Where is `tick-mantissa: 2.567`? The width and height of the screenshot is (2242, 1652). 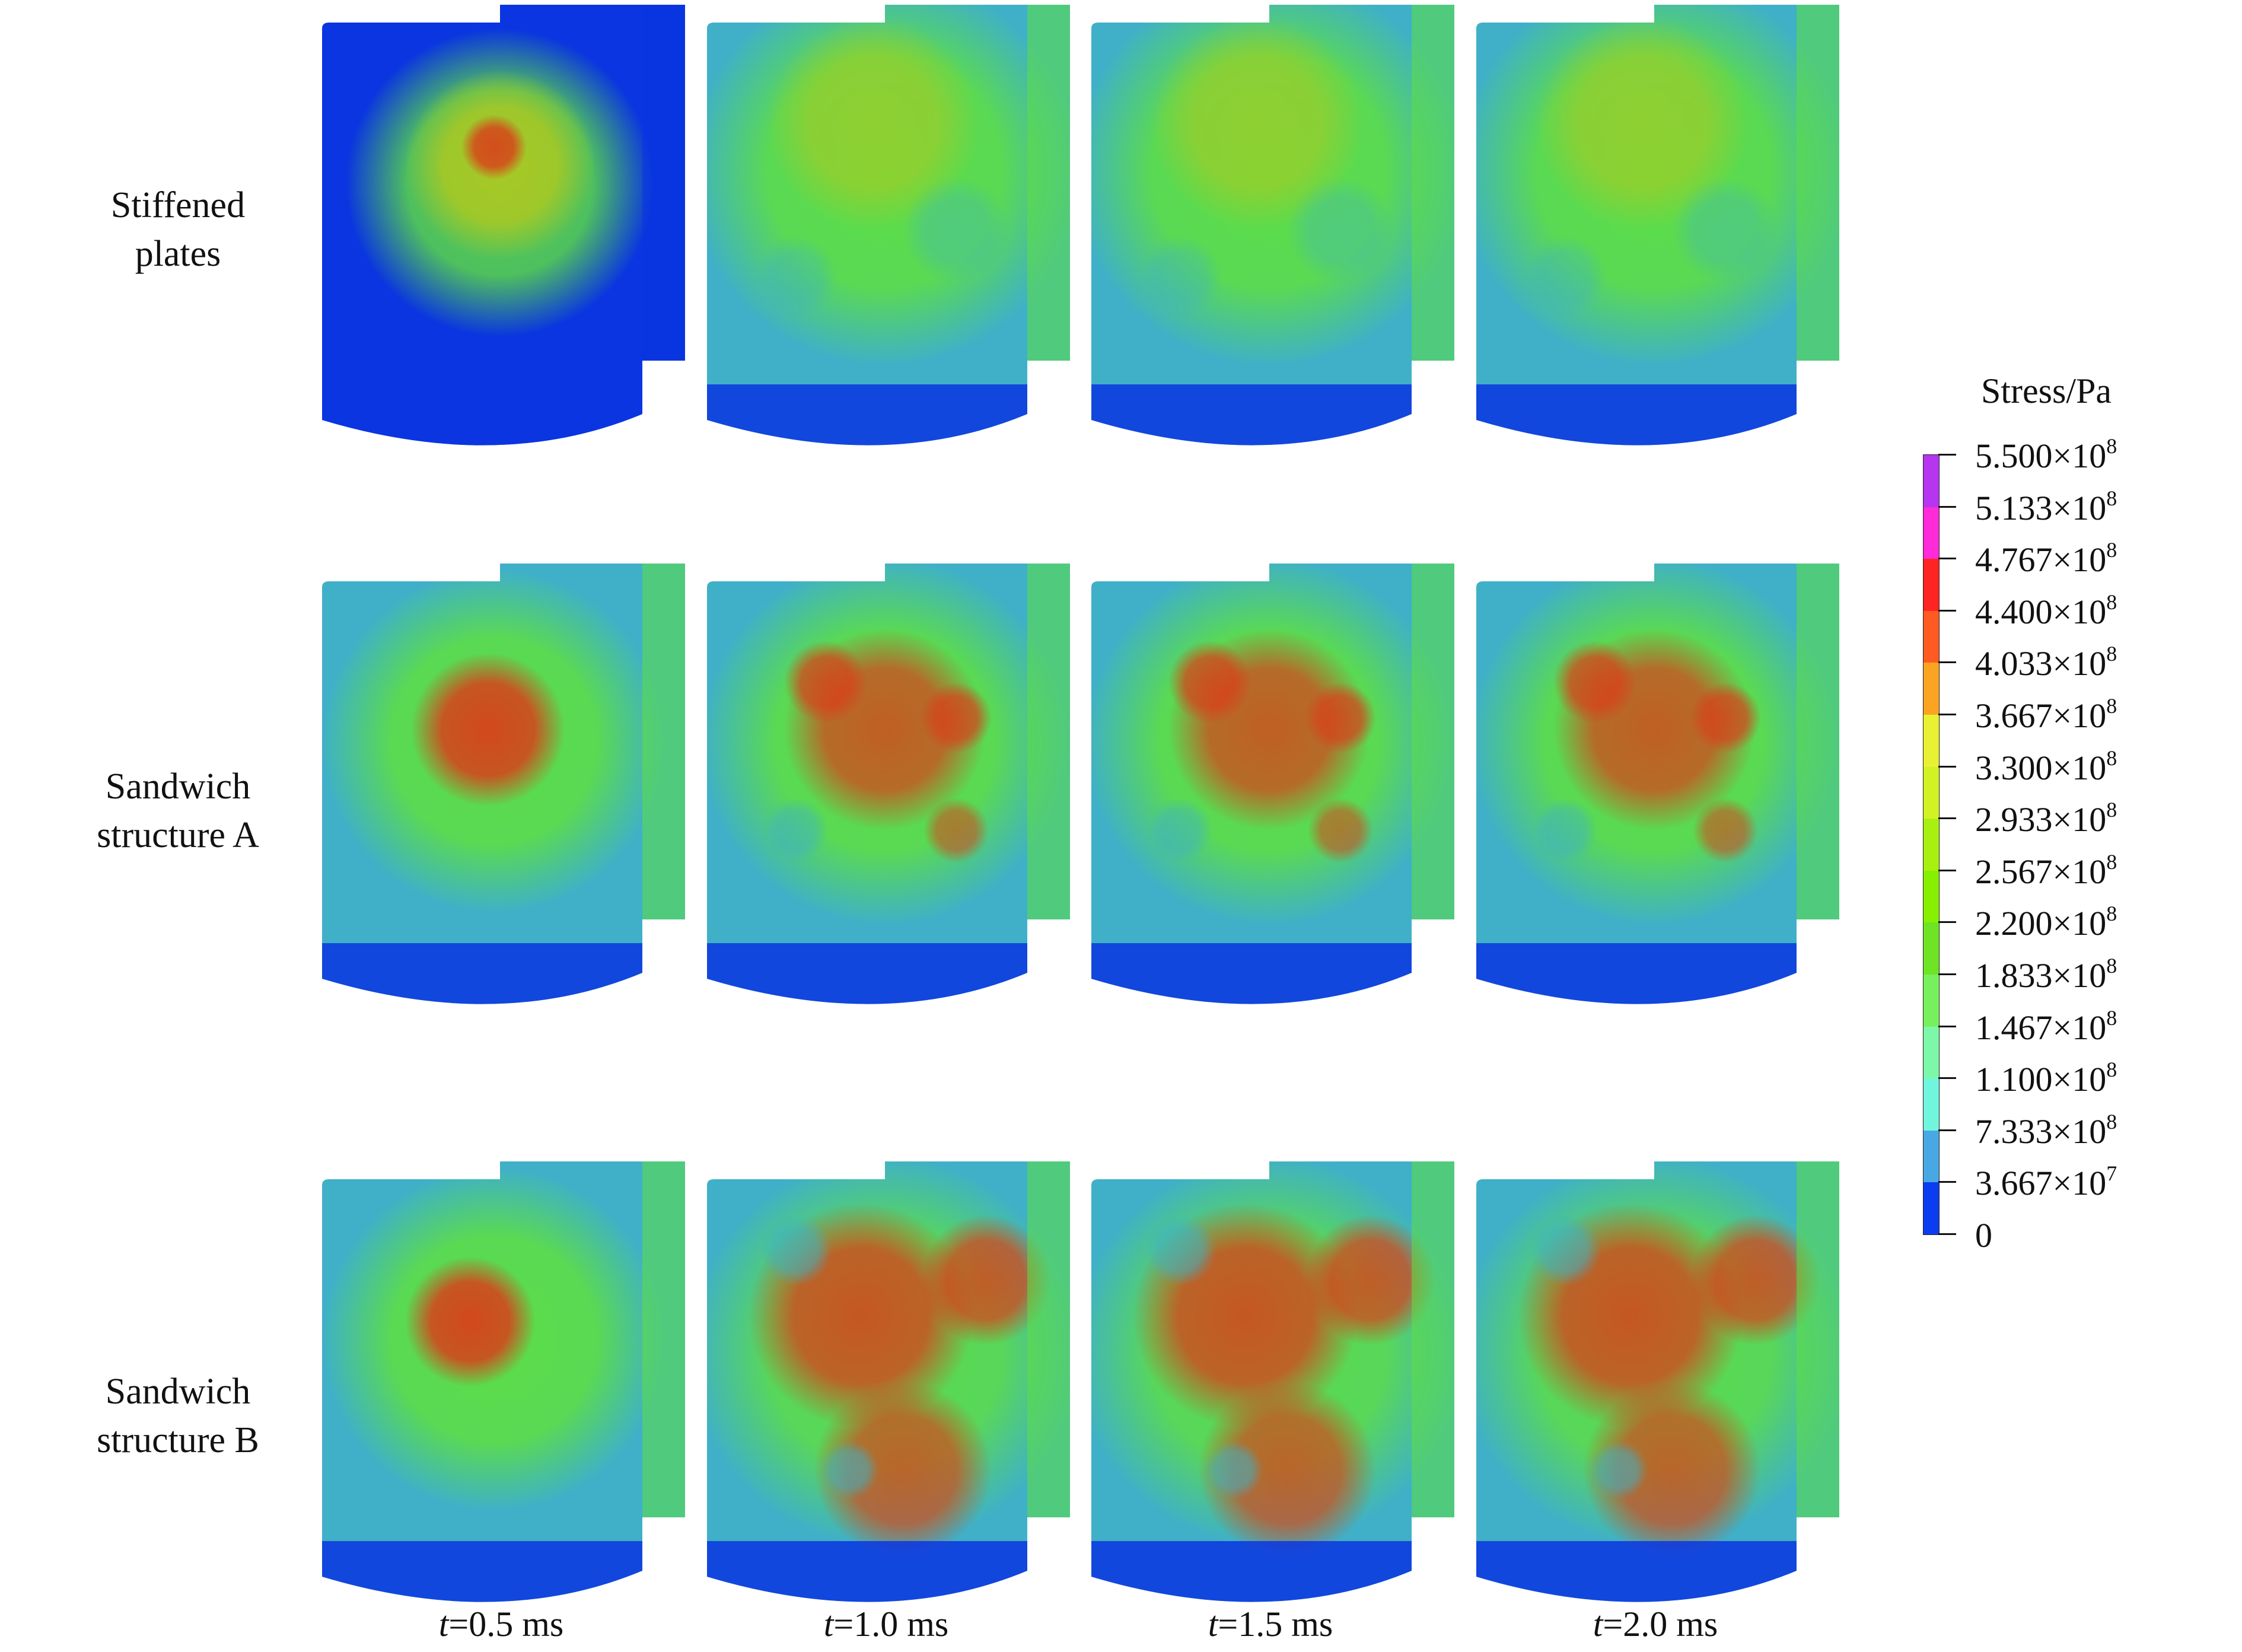
tick-mantissa: 2.567 is located at coordinates (2014, 872).